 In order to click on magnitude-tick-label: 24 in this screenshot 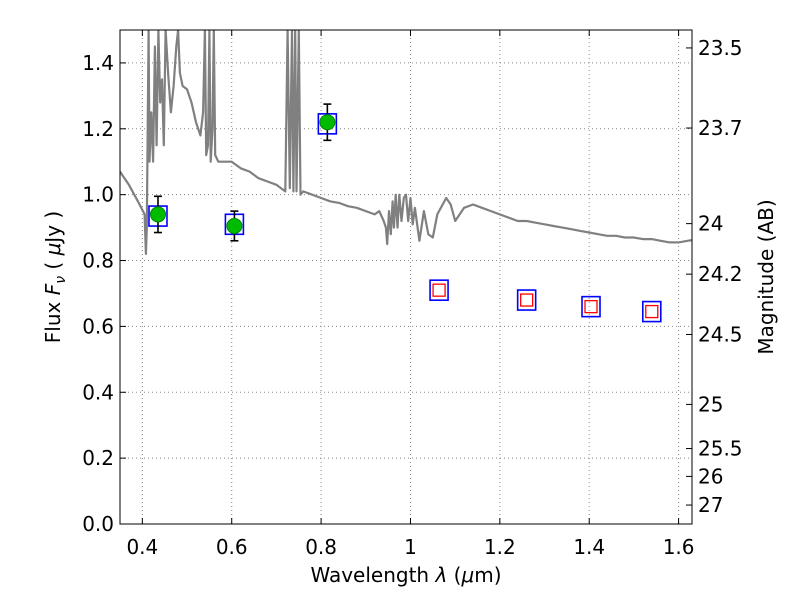, I will do `click(710, 224)`.